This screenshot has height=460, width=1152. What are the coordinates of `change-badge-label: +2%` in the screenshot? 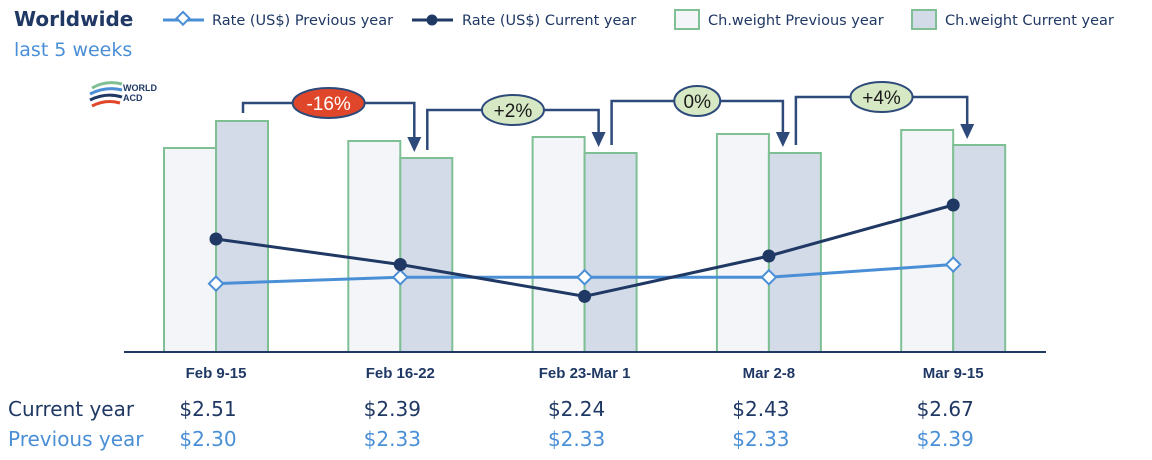 It's located at (513, 111).